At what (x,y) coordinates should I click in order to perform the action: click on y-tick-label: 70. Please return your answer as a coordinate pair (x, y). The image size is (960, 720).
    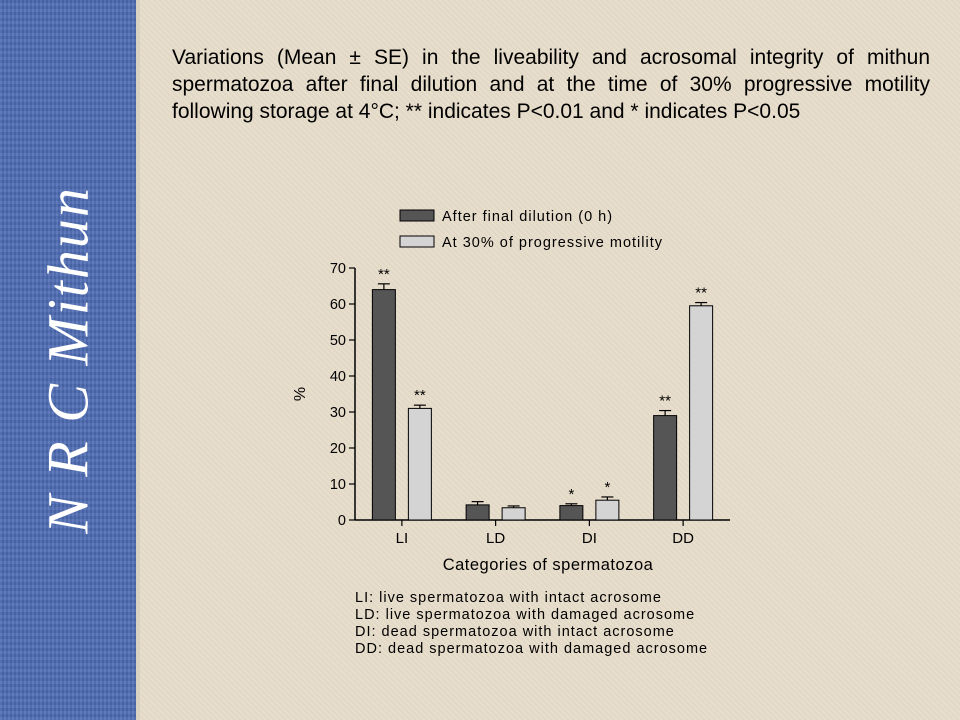
    Looking at the image, I should click on (338, 269).